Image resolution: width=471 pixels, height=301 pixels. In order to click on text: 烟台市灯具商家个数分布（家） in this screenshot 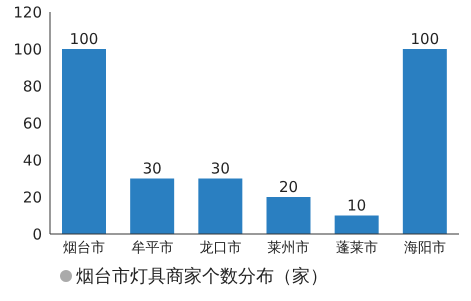, I will do `click(202, 276)`.